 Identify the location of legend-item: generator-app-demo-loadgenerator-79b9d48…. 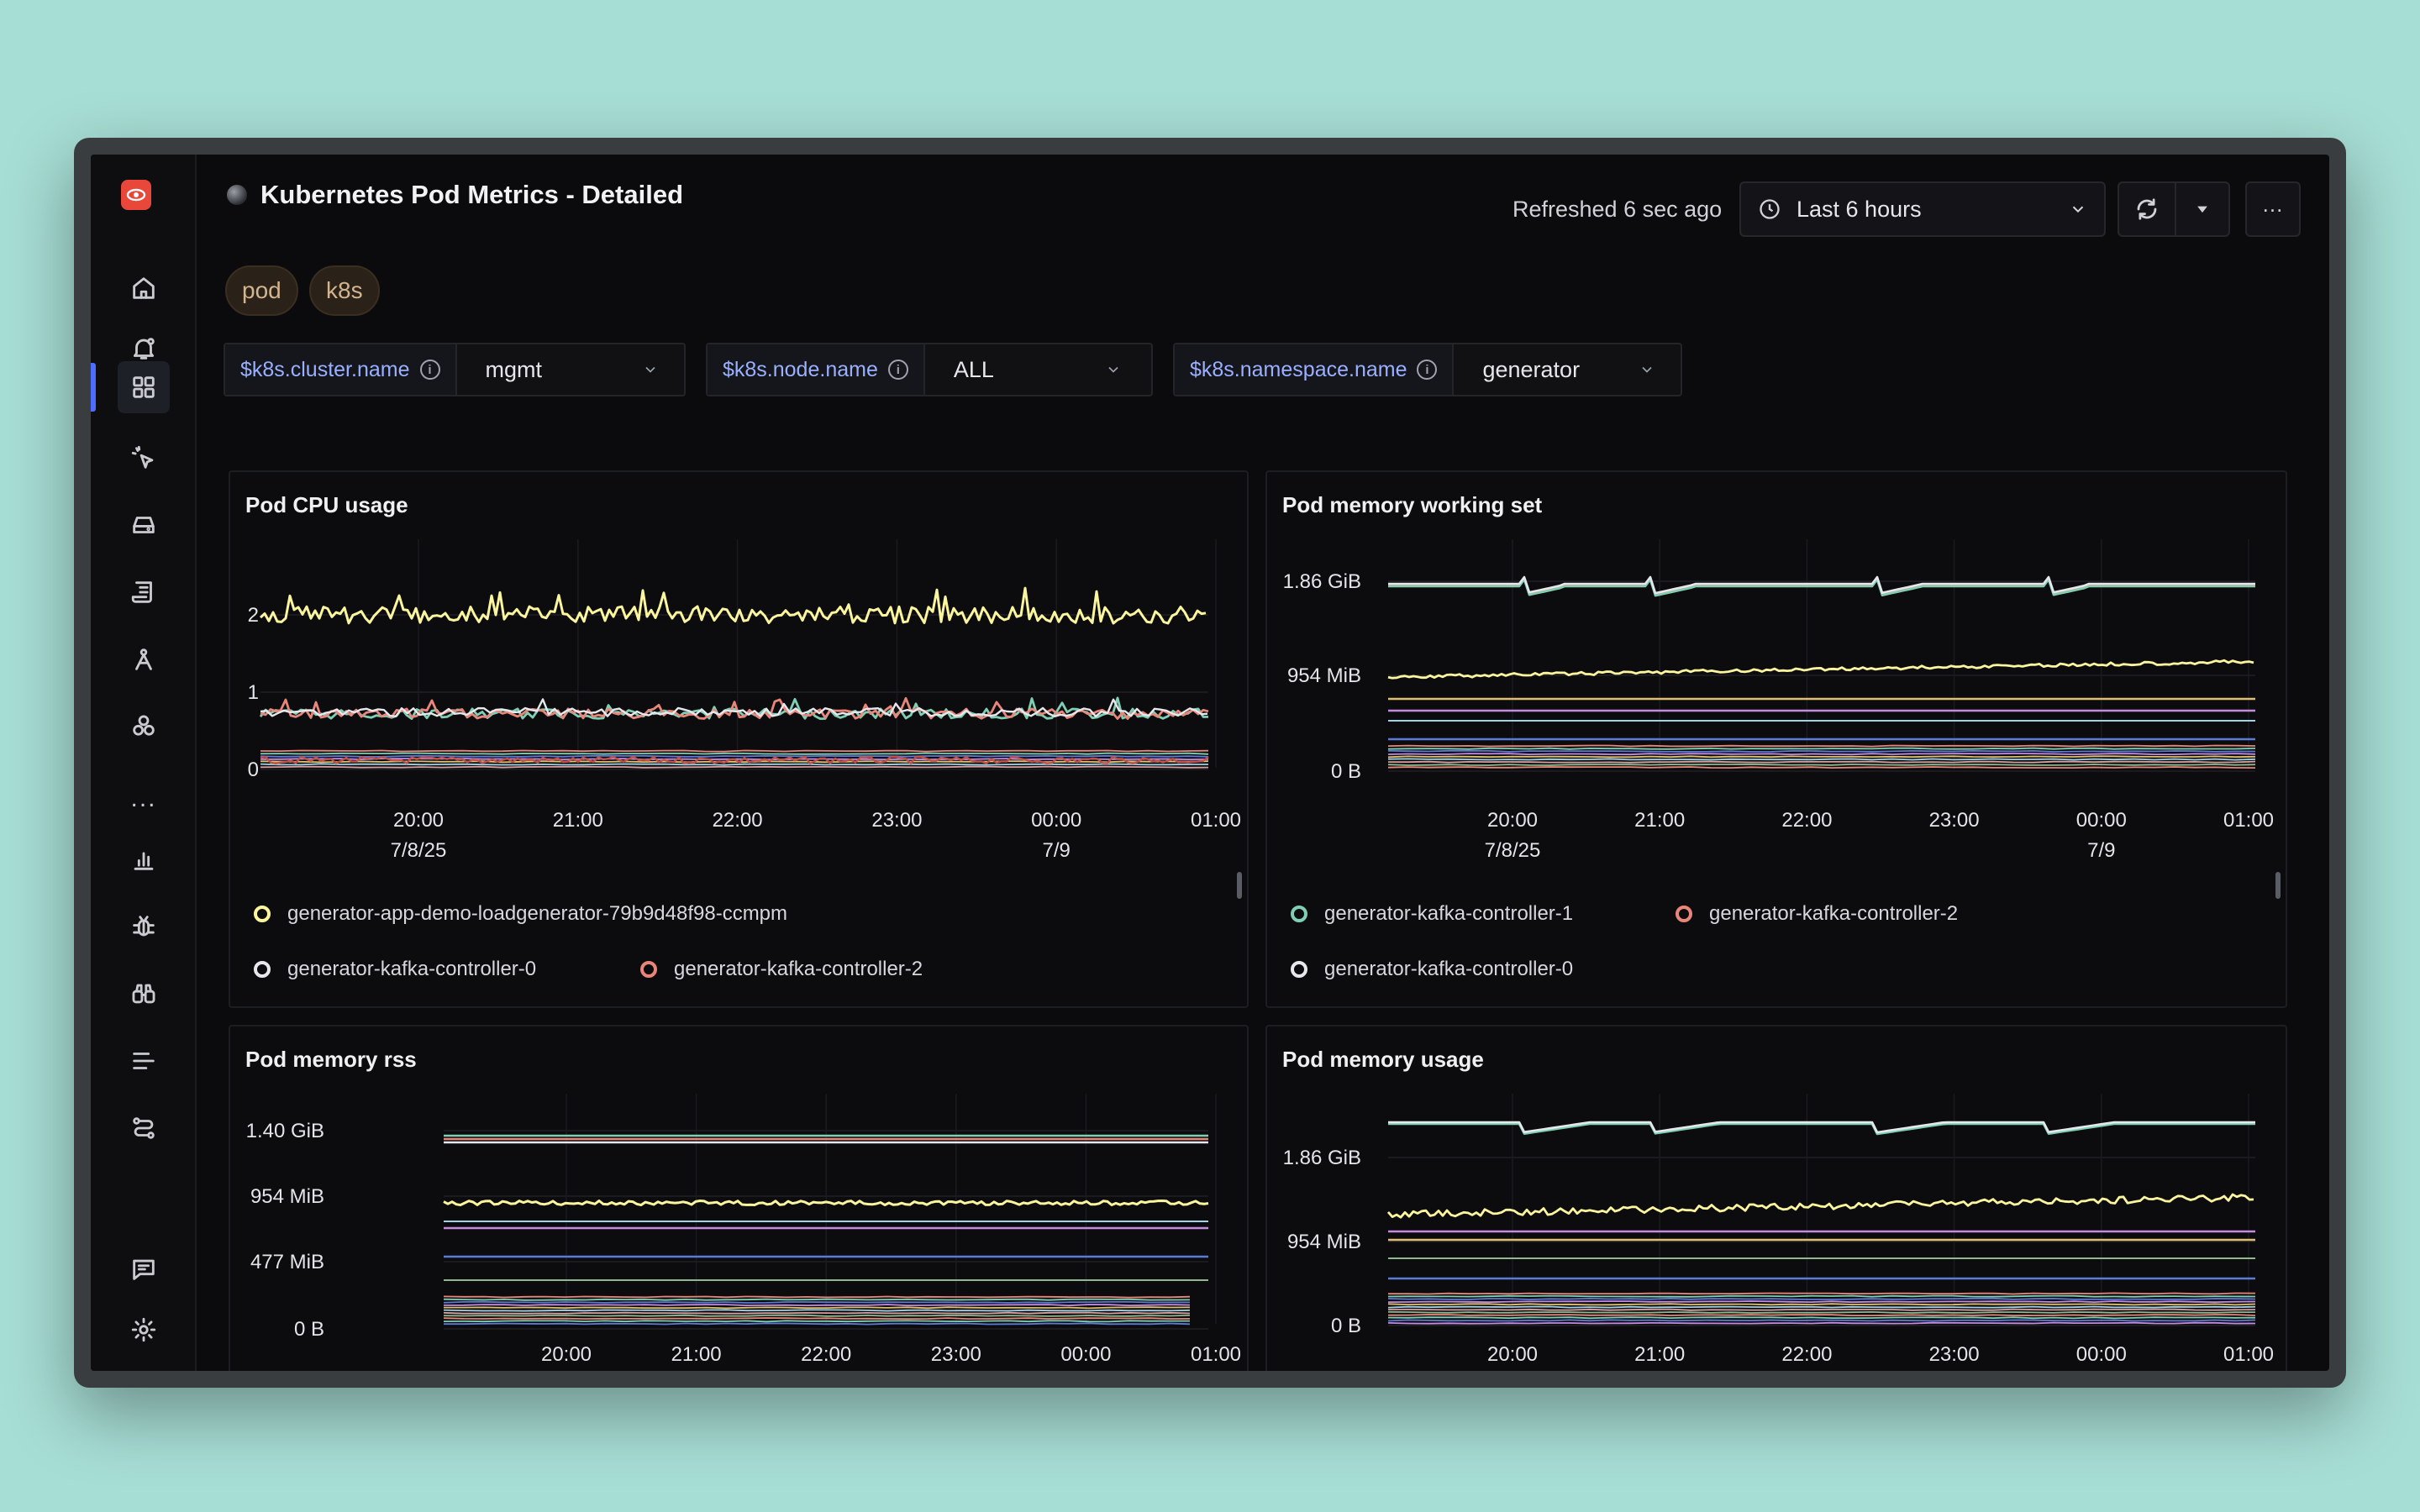
(521, 914).